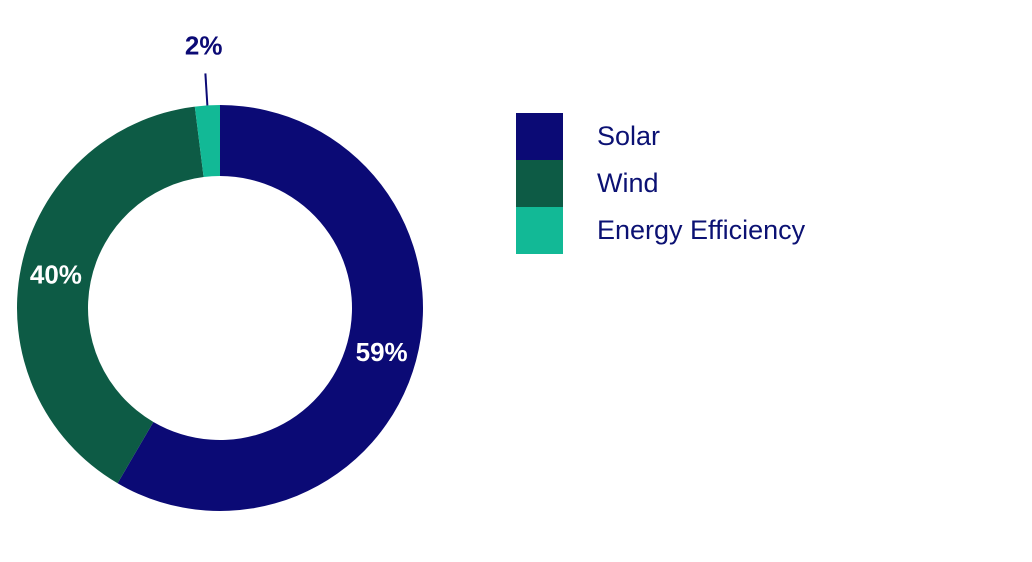 The width and height of the screenshot is (1032, 562). I want to click on data-label-wind: 40%, so click(56, 274).